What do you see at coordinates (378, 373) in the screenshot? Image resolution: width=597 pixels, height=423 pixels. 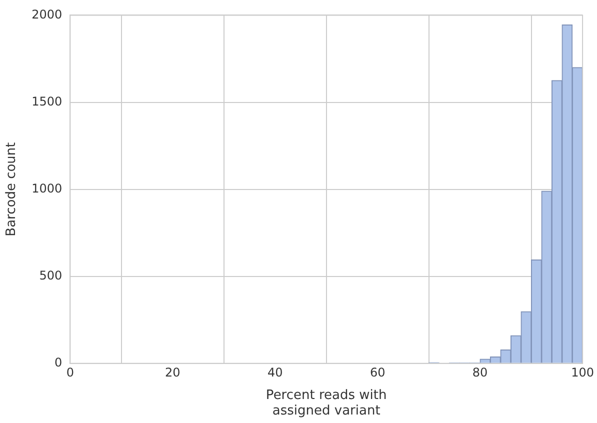 I see `x-tick-label: 60` at bounding box center [378, 373].